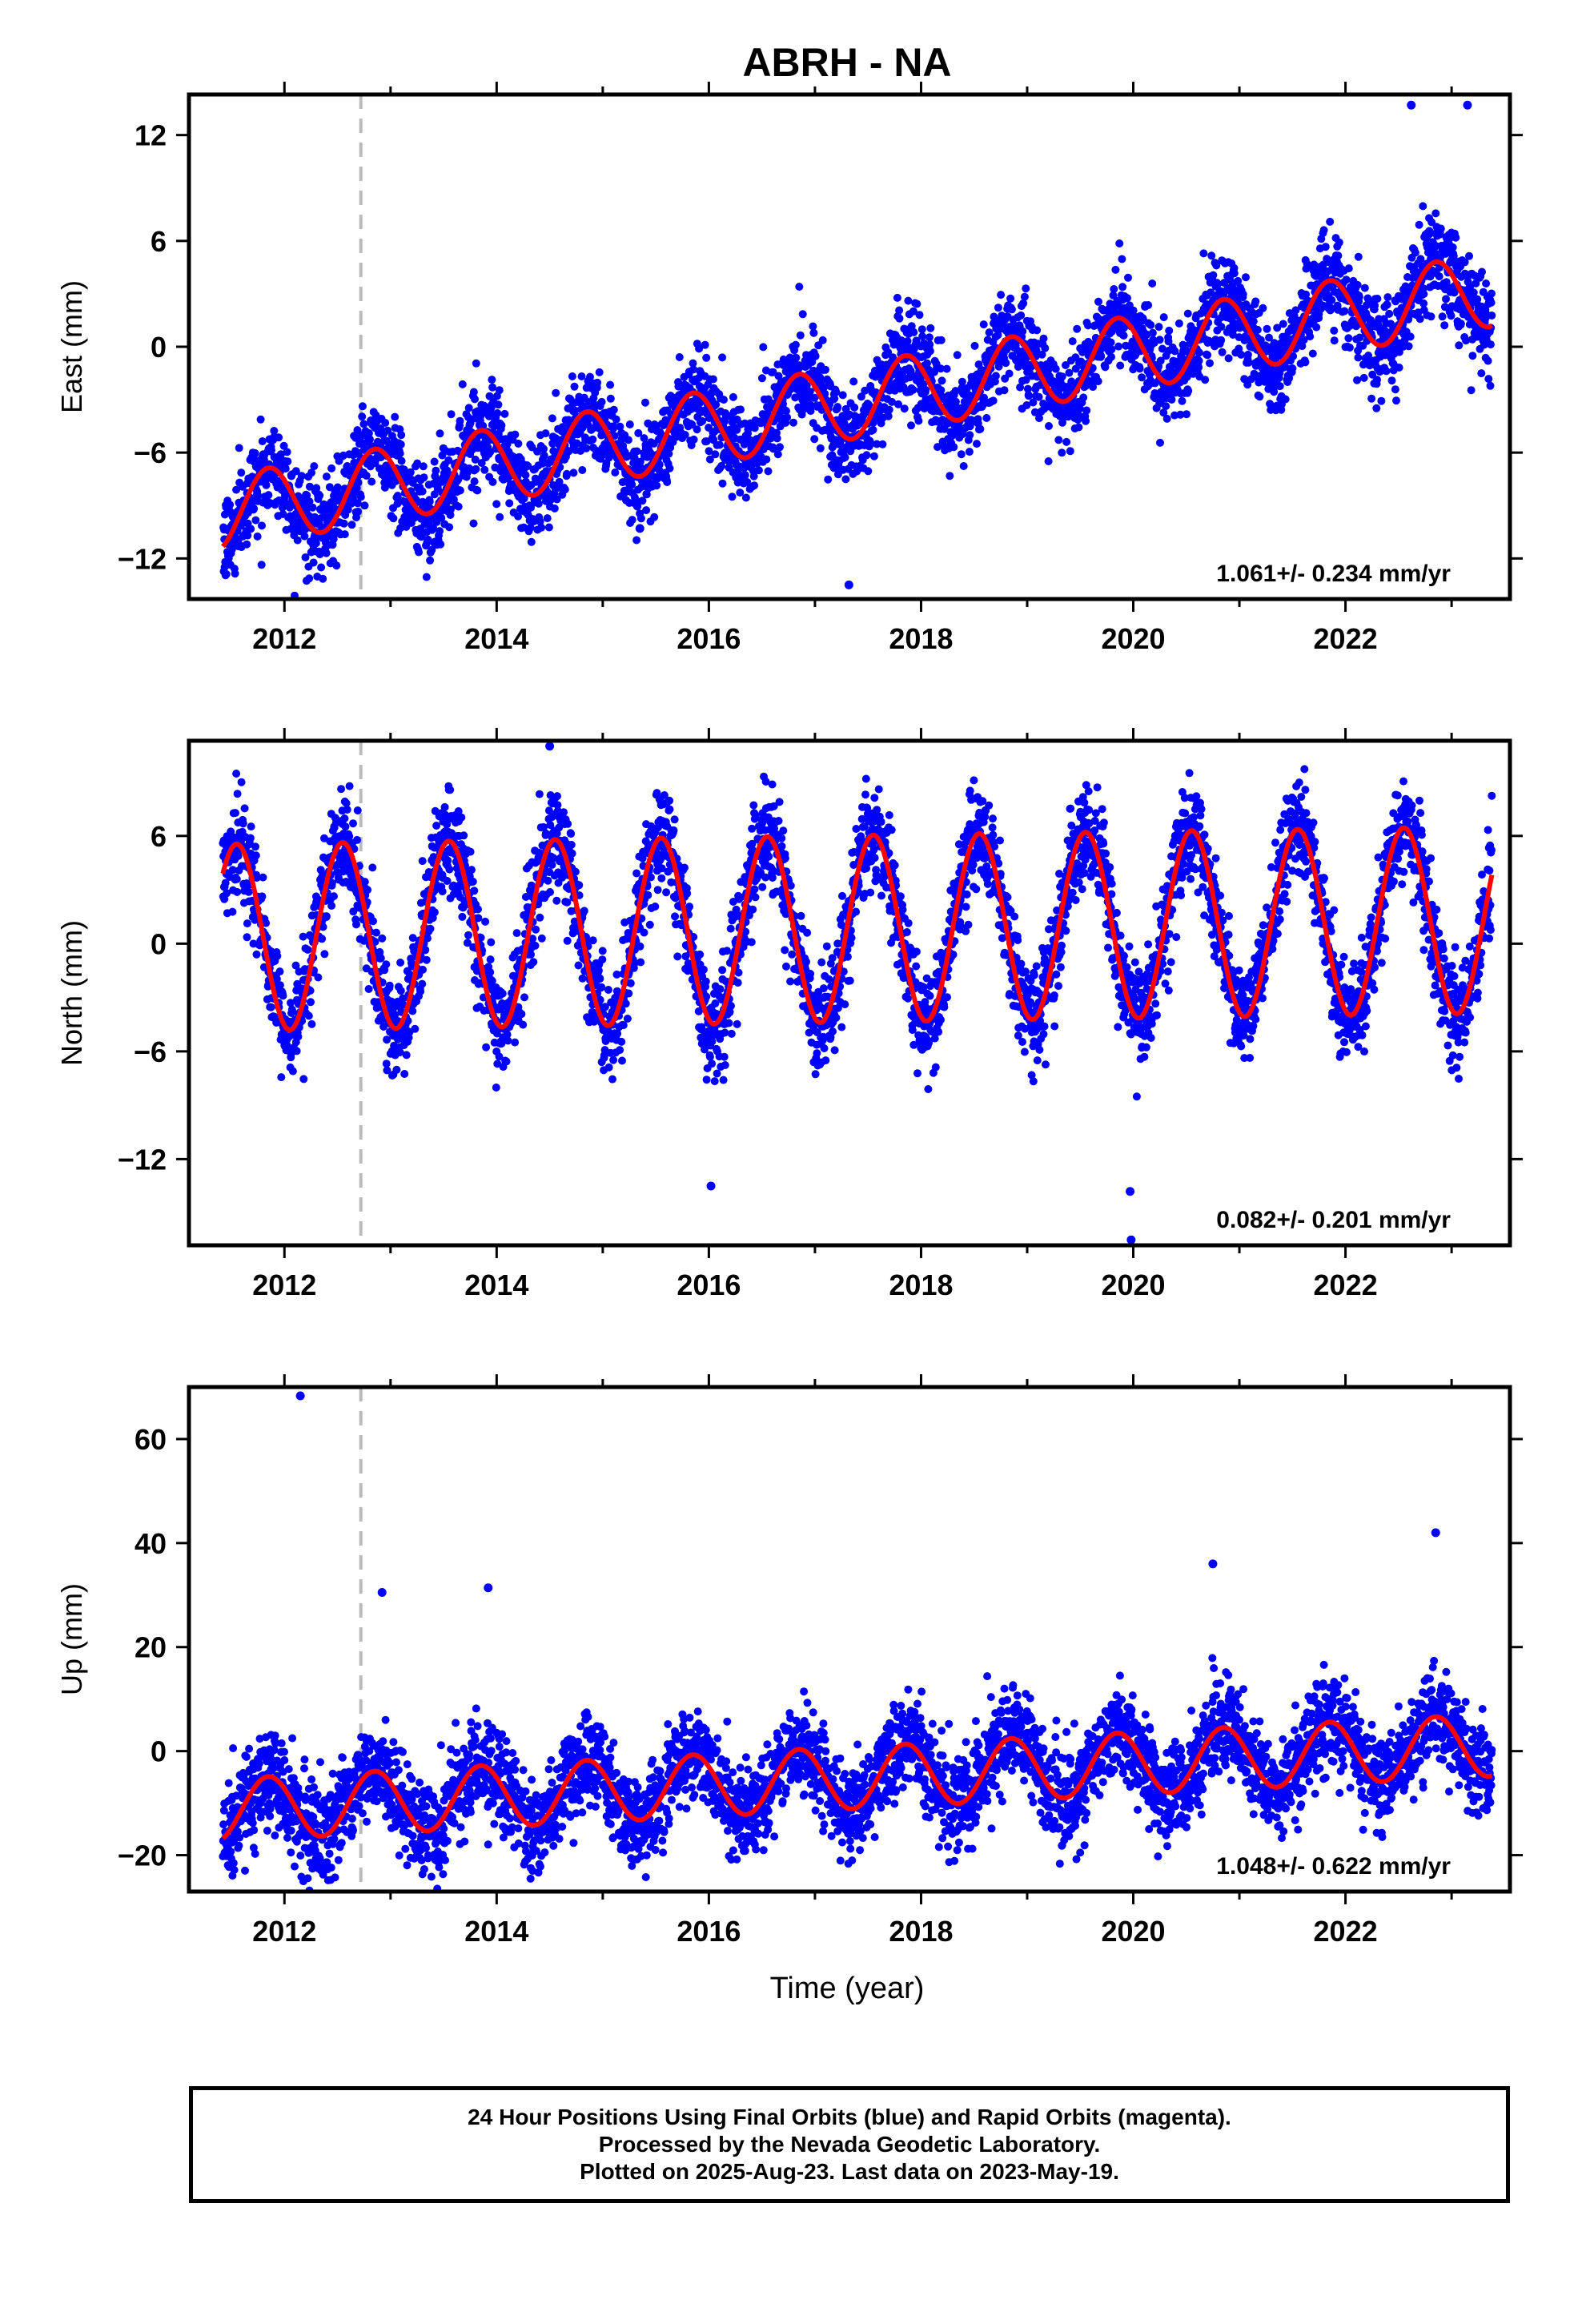 The width and height of the screenshot is (1582, 2324). I want to click on model-curve-east, so click(857, 404).